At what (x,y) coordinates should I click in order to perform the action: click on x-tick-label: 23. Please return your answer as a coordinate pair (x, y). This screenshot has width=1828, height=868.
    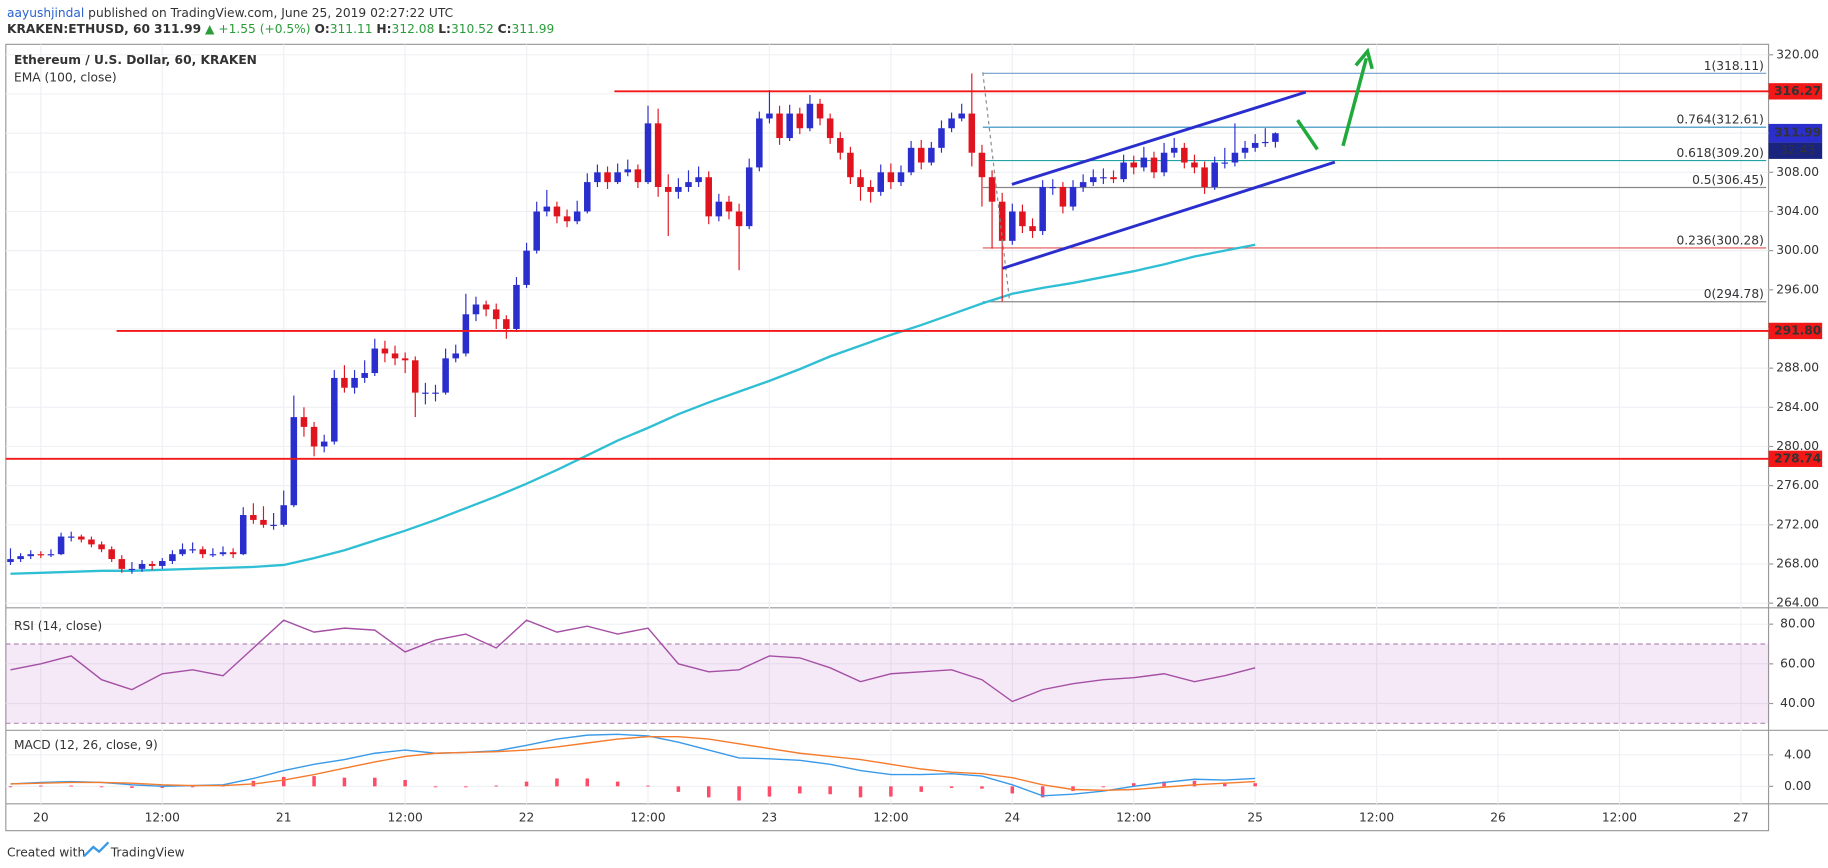
    Looking at the image, I should click on (770, 817).